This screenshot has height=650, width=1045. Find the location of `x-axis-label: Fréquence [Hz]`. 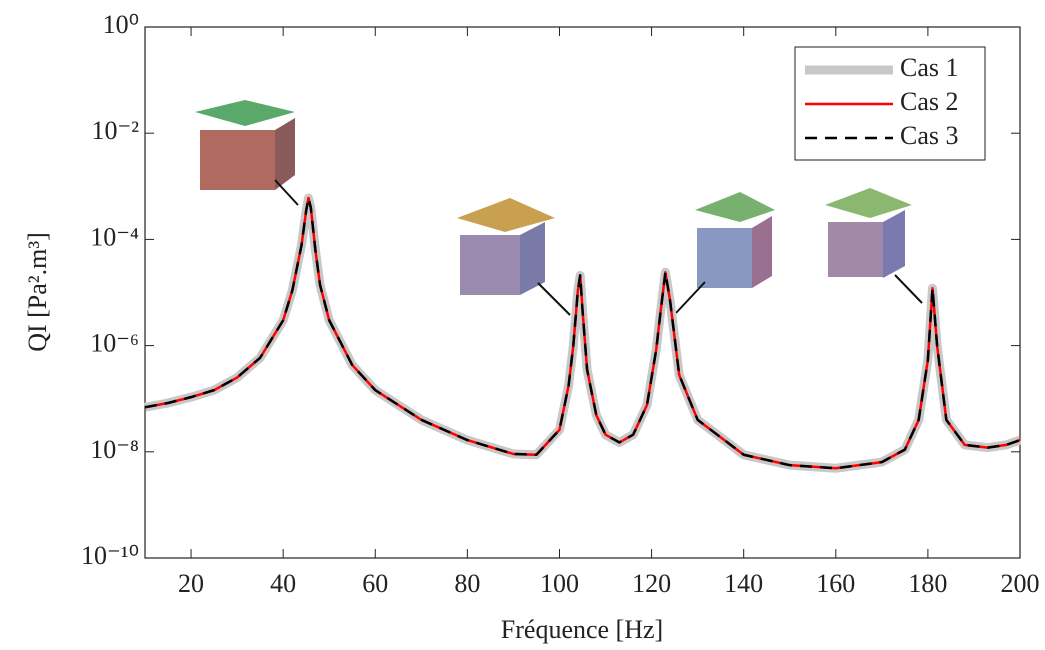

x-axis-label: Fréquence [Hz] is located at coordinates (582, 629).